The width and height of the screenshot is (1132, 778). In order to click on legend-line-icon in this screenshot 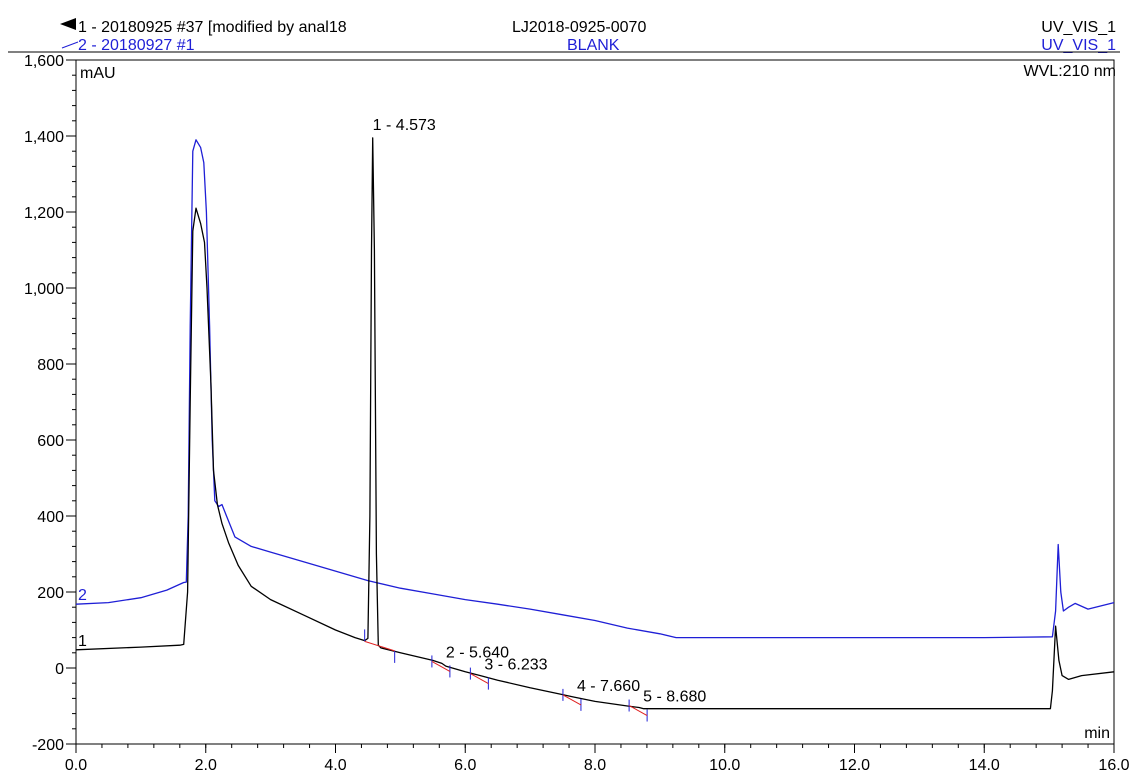, I will do `click(70, 45)`.